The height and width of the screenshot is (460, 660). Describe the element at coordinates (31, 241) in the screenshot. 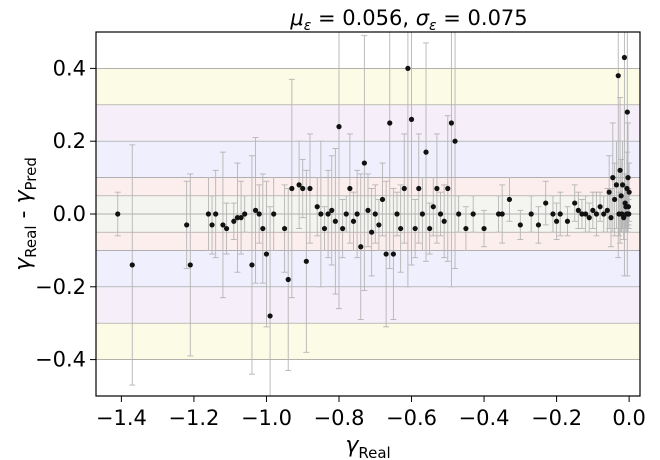

I see `y-label-a-sub: Real` at that location.